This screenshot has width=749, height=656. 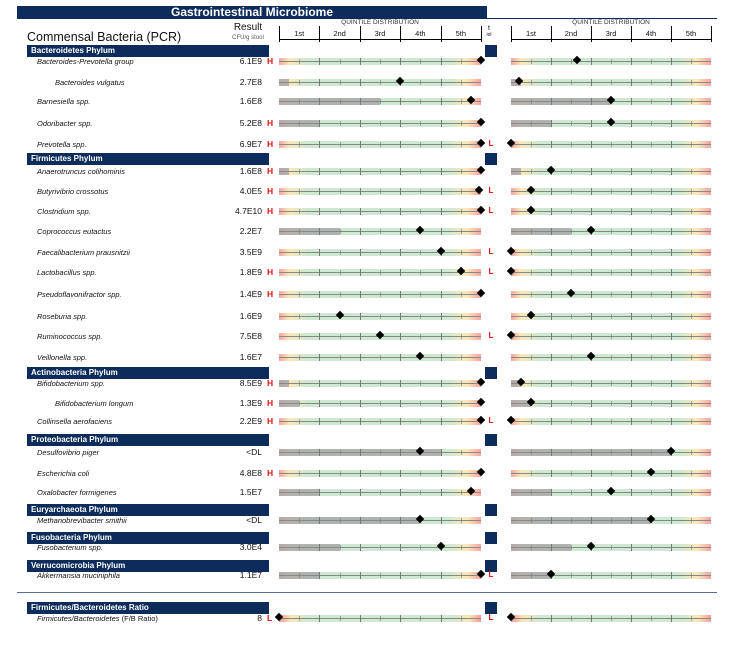 What do you see at coordinates (250, 252) in the screenshot?
I see `result-value: 3.5E9` at bounding box center [250, 252].